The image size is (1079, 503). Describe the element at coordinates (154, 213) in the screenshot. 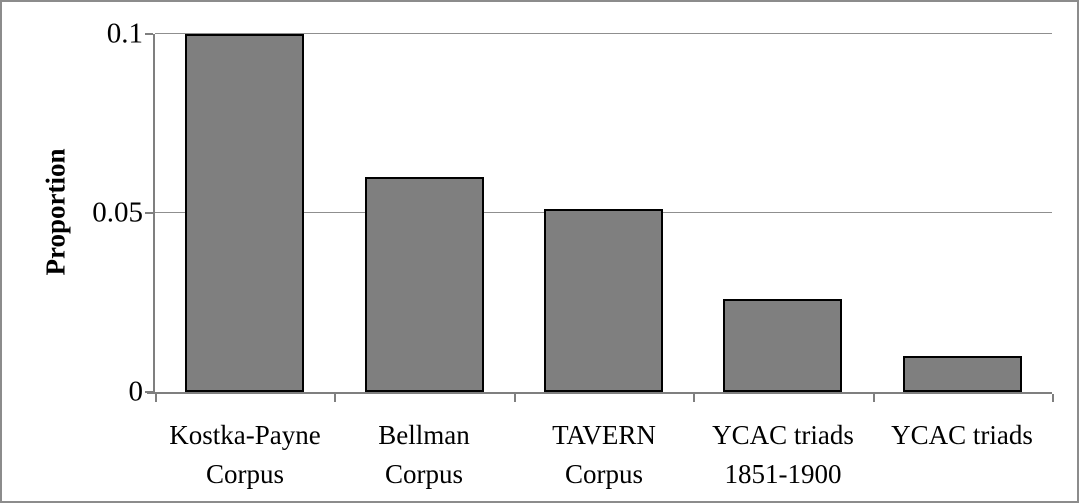

I see `y-axis-line` at that location.